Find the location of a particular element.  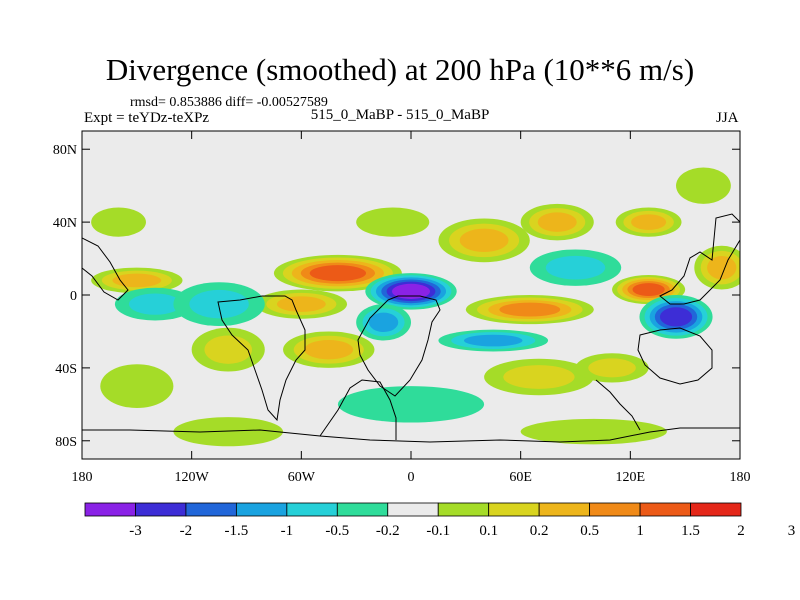

colorbar-label: 1.5 is located at coordinates (690, 531).